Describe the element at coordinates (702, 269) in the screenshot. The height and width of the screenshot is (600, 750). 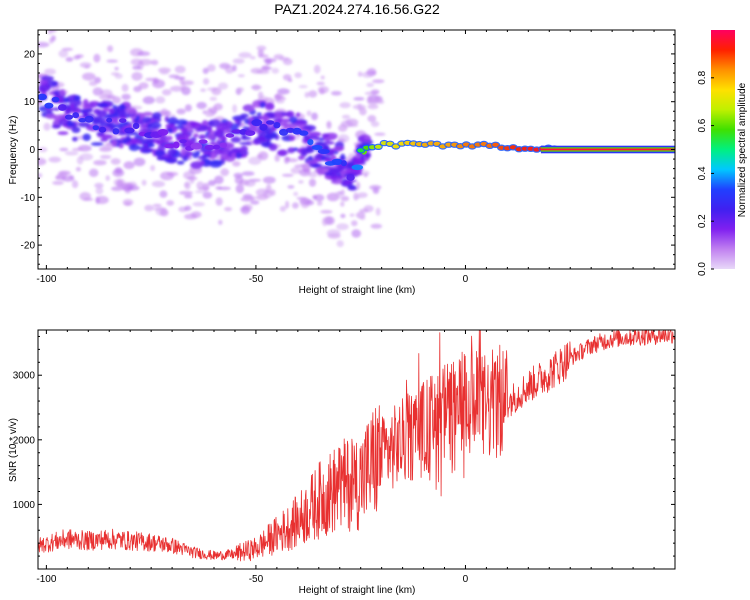
I see `colorbar-tick-label: 0.0` at that location.